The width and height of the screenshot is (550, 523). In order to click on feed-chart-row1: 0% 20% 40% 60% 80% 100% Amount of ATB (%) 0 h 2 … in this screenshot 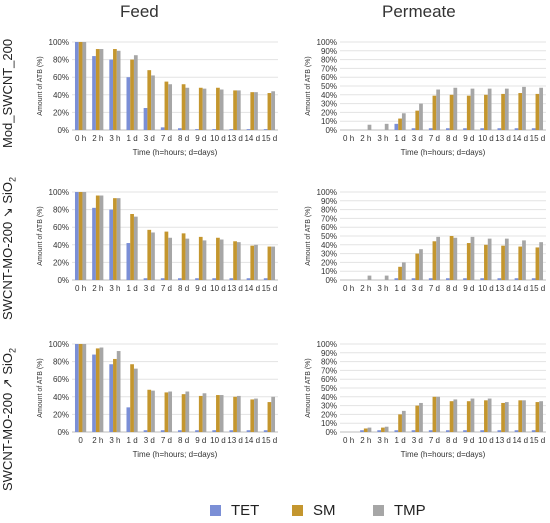, I will do `click(157, 97)`.